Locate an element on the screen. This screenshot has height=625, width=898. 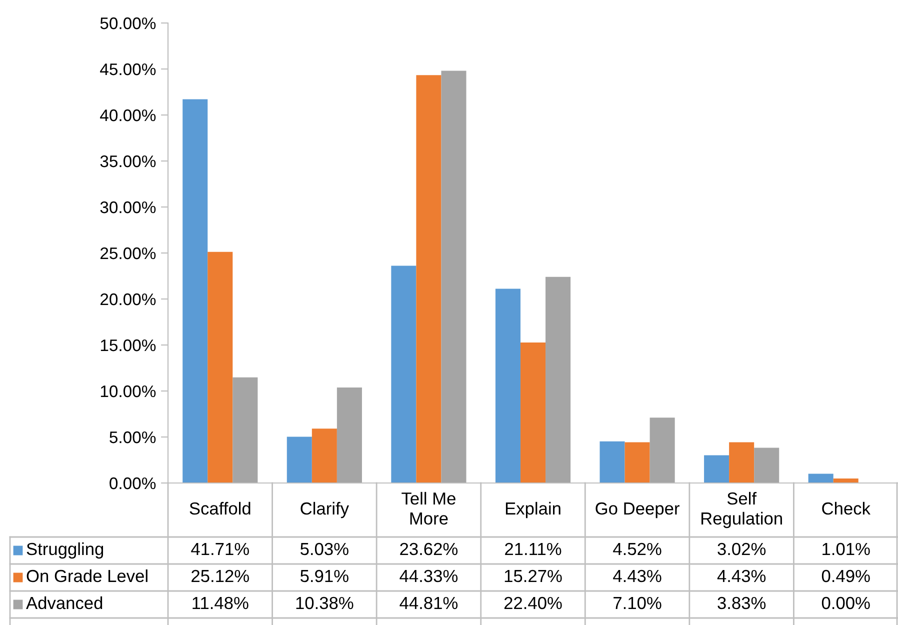
y-tick-label: 25.00% is located at coordinates (128, 253).